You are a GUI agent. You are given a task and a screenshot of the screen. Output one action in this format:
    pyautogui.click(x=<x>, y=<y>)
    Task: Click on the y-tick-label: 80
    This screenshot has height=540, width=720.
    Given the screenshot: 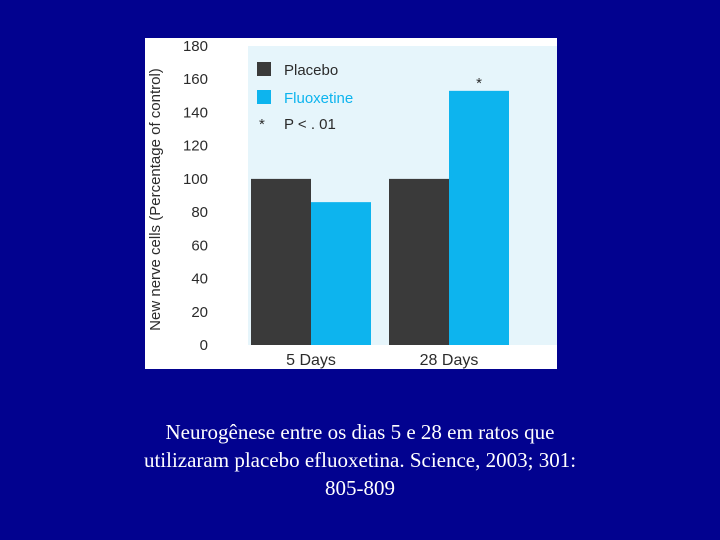 What is the action you would take?
    pyautogui.click(x=199, y=212)
    